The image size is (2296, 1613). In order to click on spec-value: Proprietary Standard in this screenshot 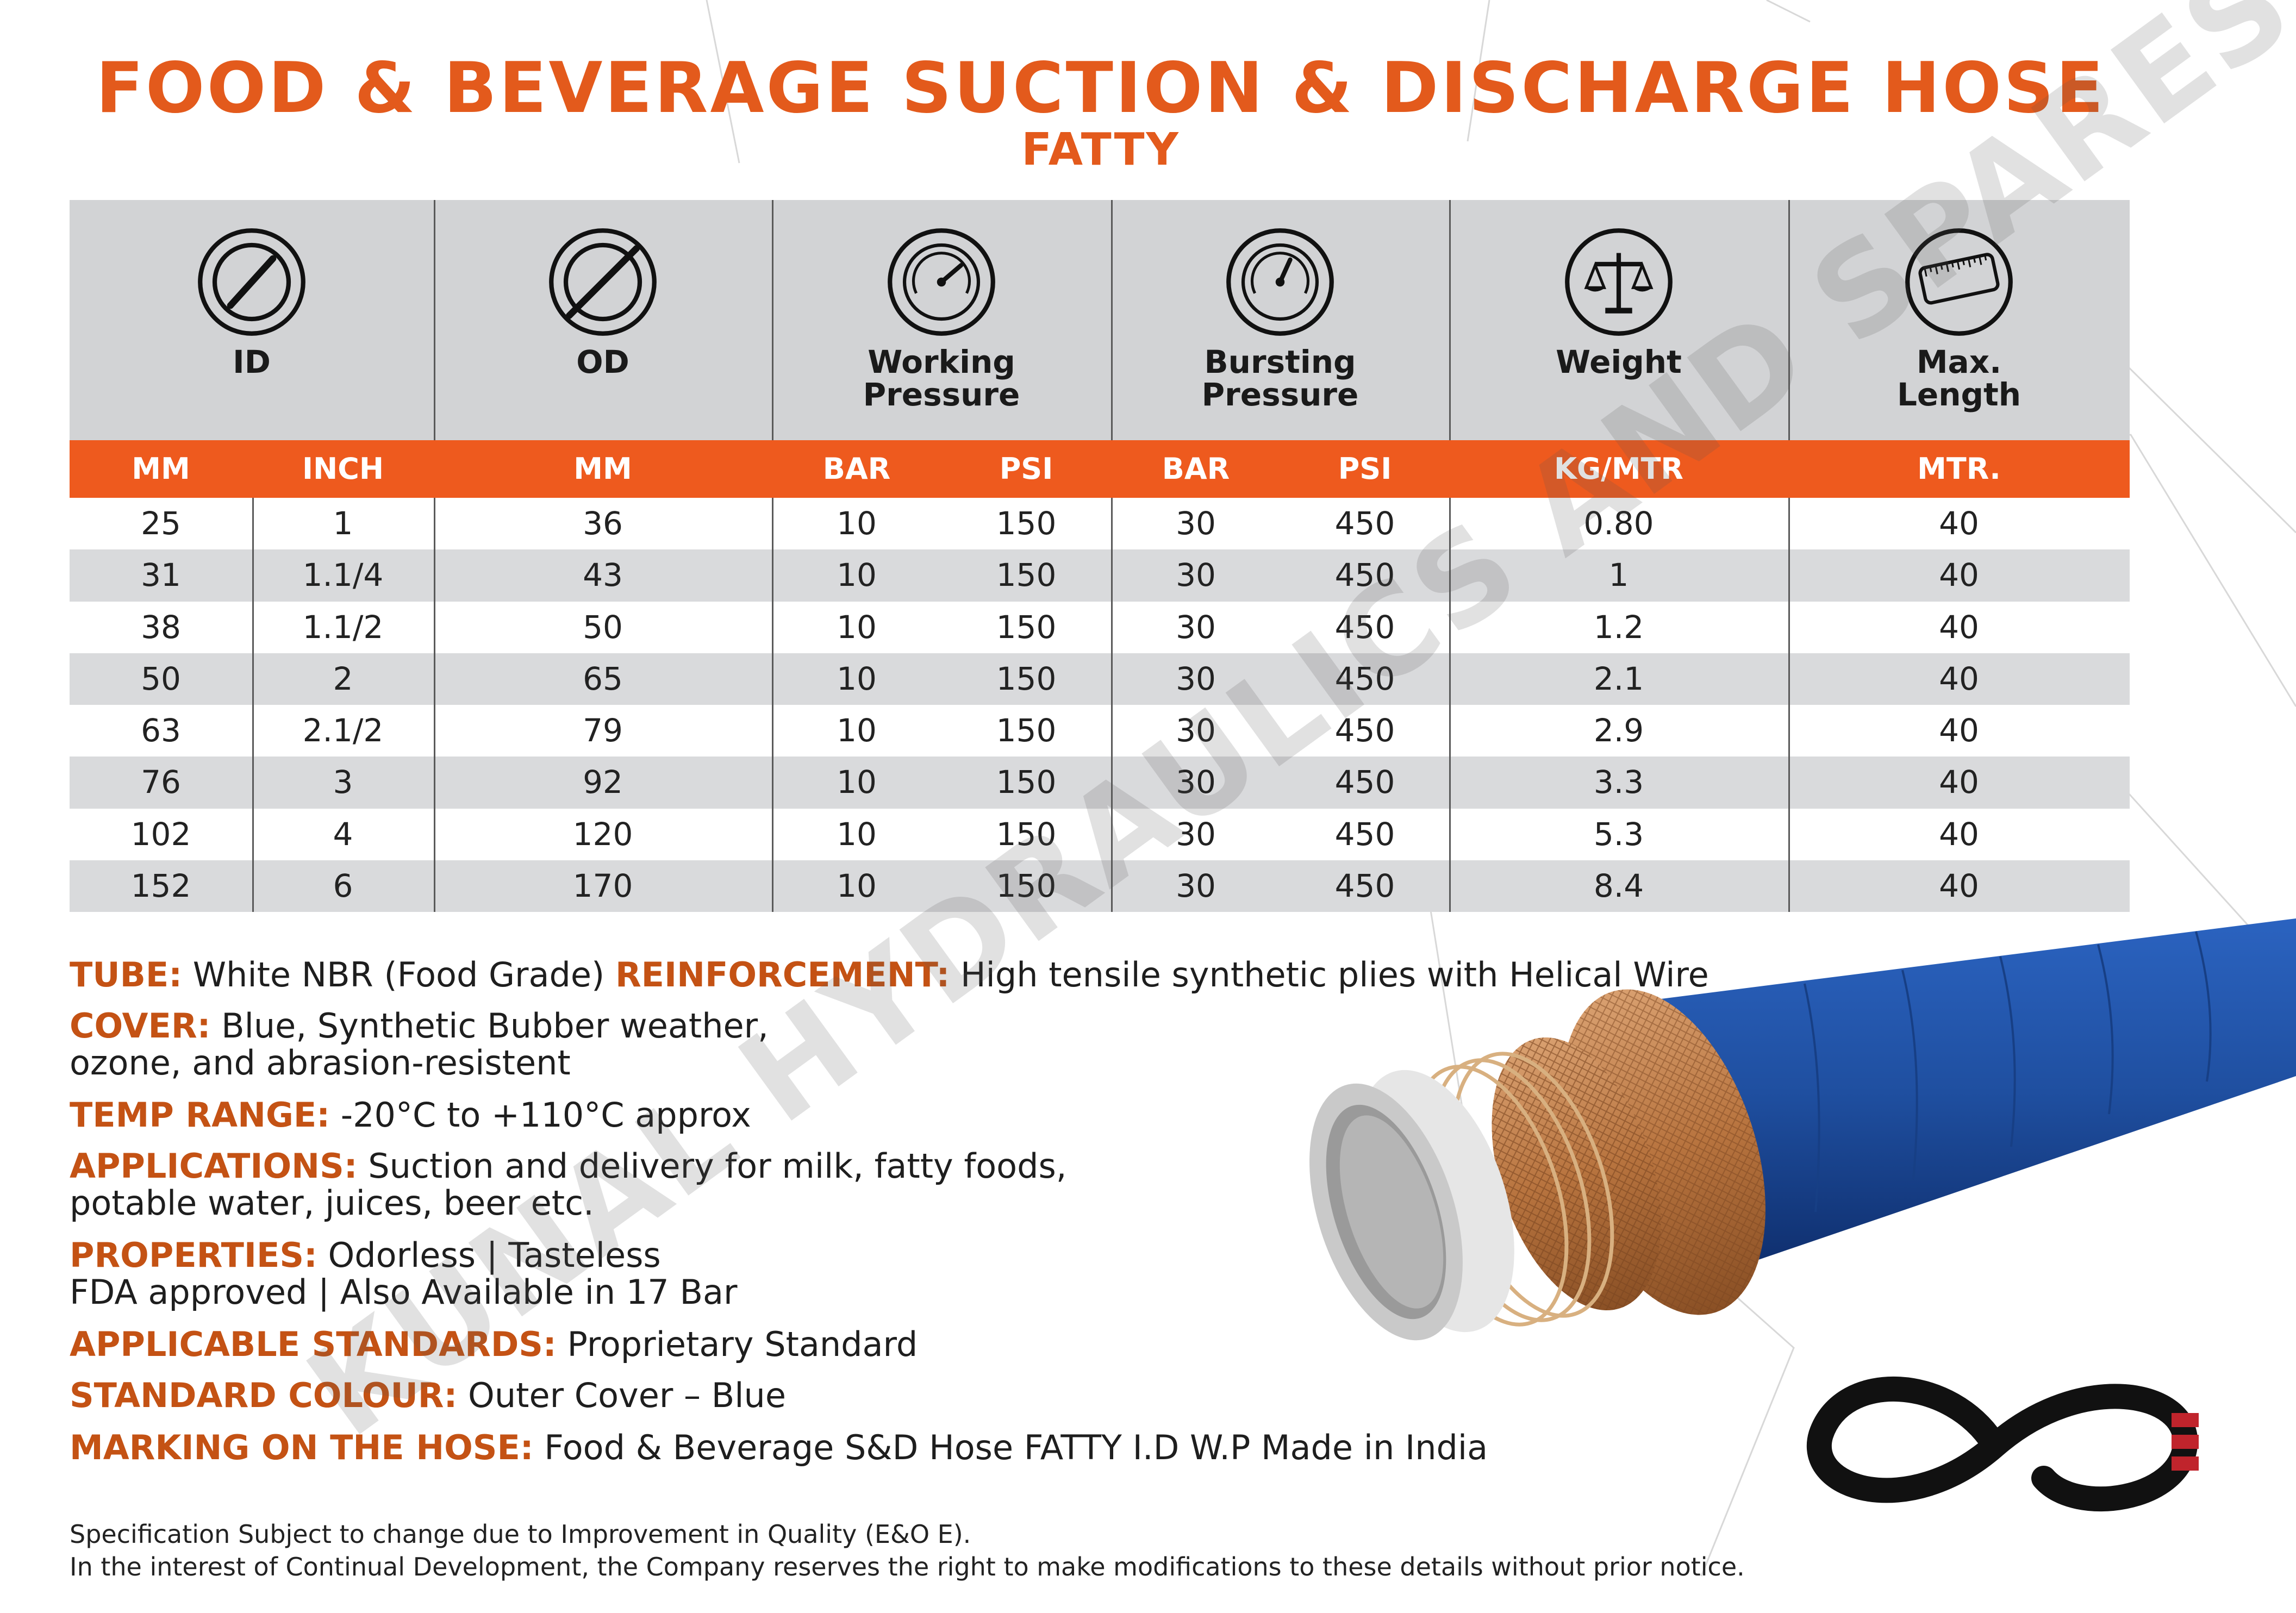, I will do `click(737, 1344)`.